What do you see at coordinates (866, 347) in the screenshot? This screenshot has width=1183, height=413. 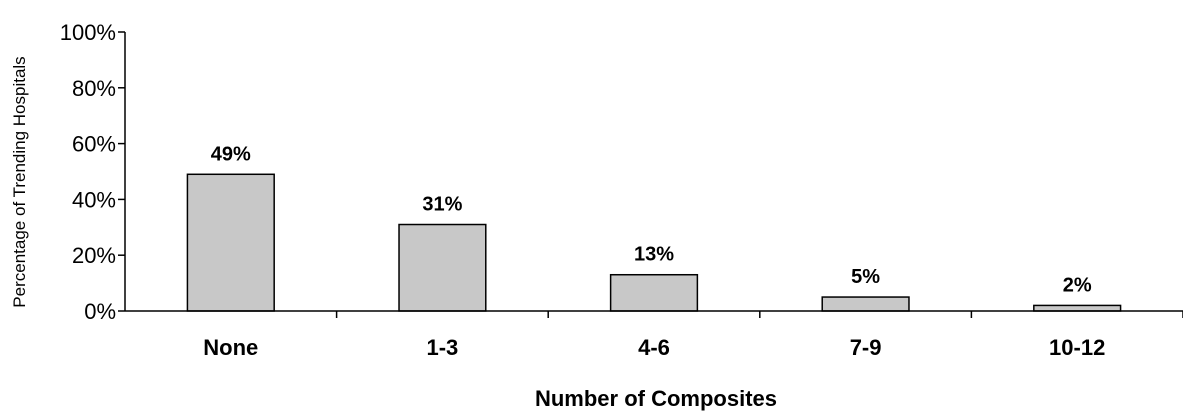 I see `category-label-7-9: 7-9` at bounding box center [866, 347].